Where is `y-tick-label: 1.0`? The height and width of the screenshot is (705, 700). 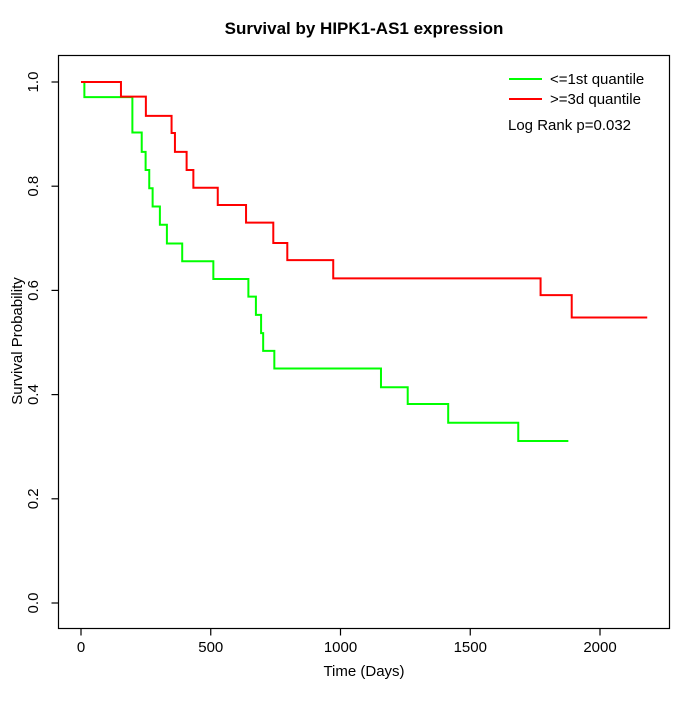
y-tick-label: 1.0 is located at coordinates (33, 82).